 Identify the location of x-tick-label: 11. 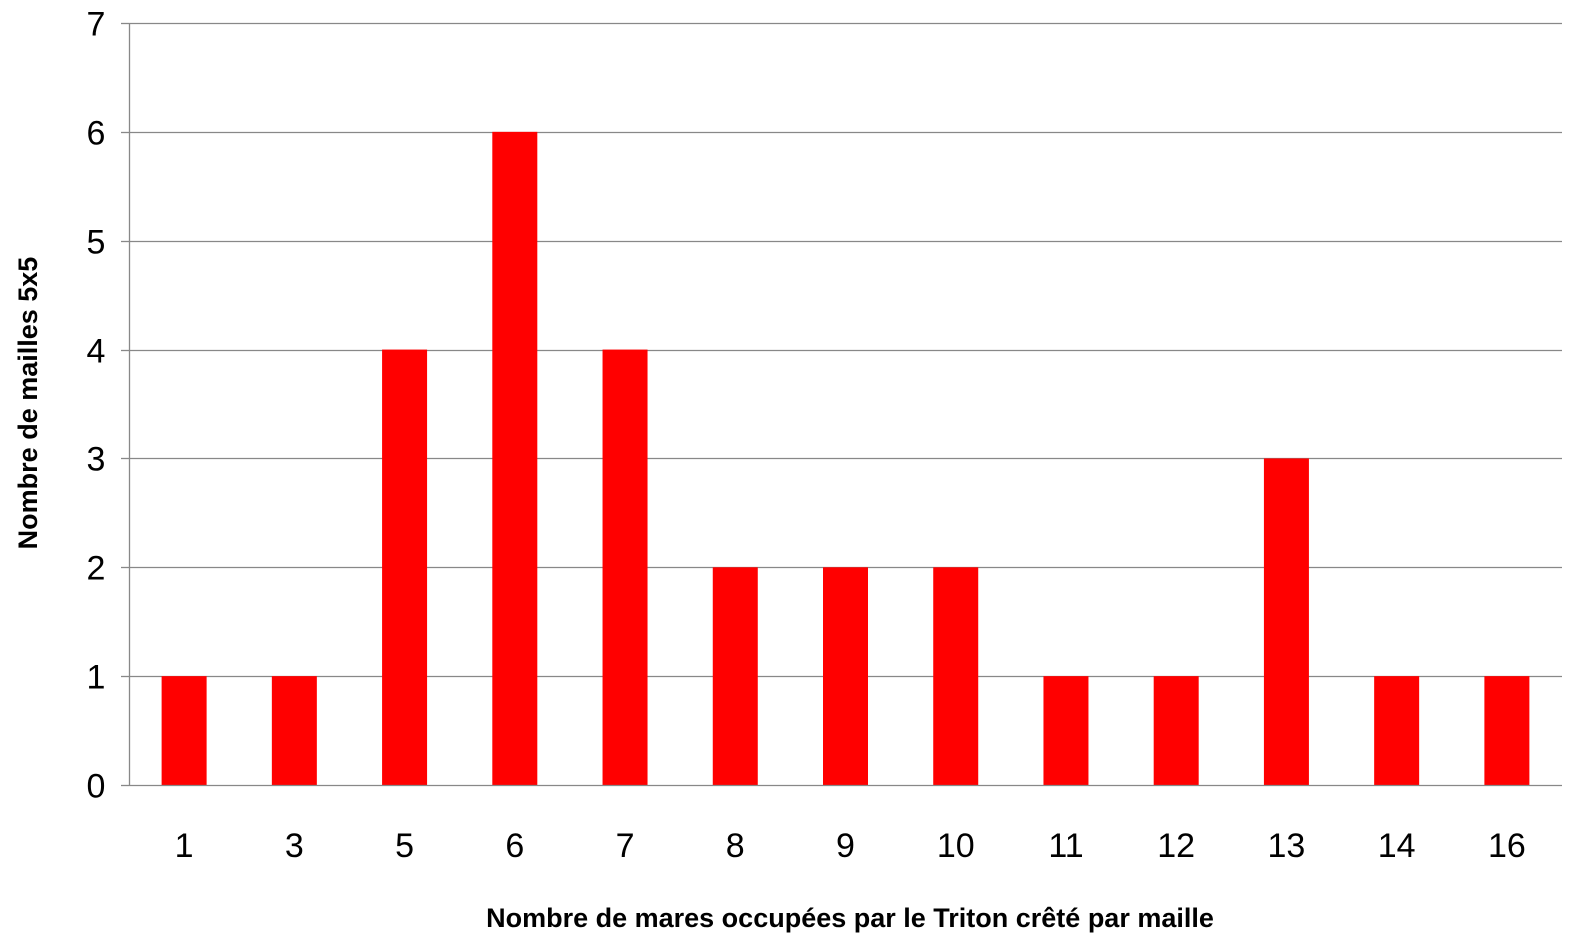
(1065, 846).